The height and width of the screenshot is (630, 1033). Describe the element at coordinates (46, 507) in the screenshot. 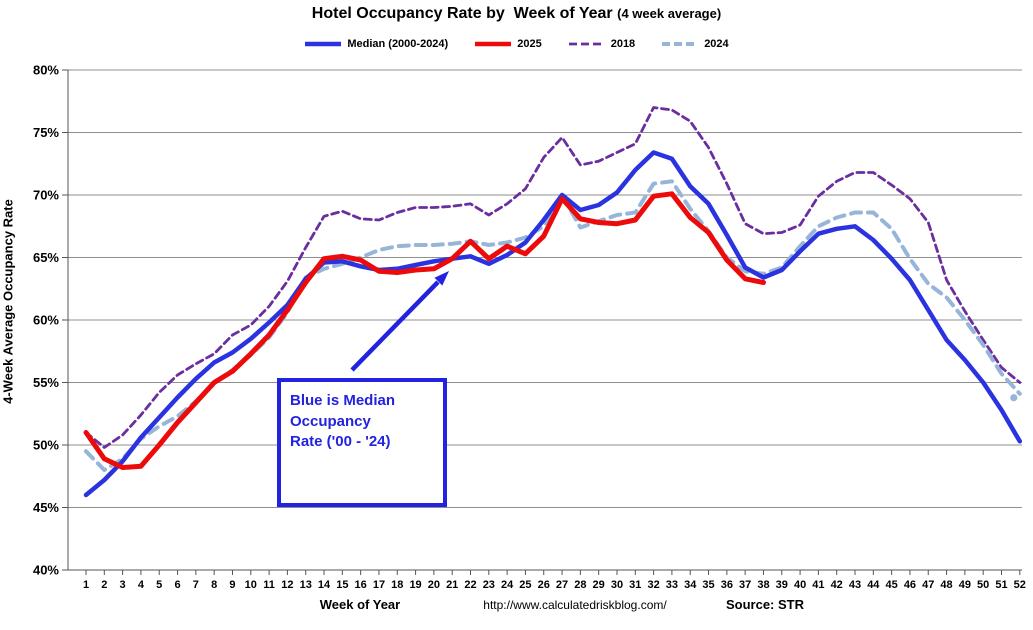

I see `y-tick-label: 45%` at that location.